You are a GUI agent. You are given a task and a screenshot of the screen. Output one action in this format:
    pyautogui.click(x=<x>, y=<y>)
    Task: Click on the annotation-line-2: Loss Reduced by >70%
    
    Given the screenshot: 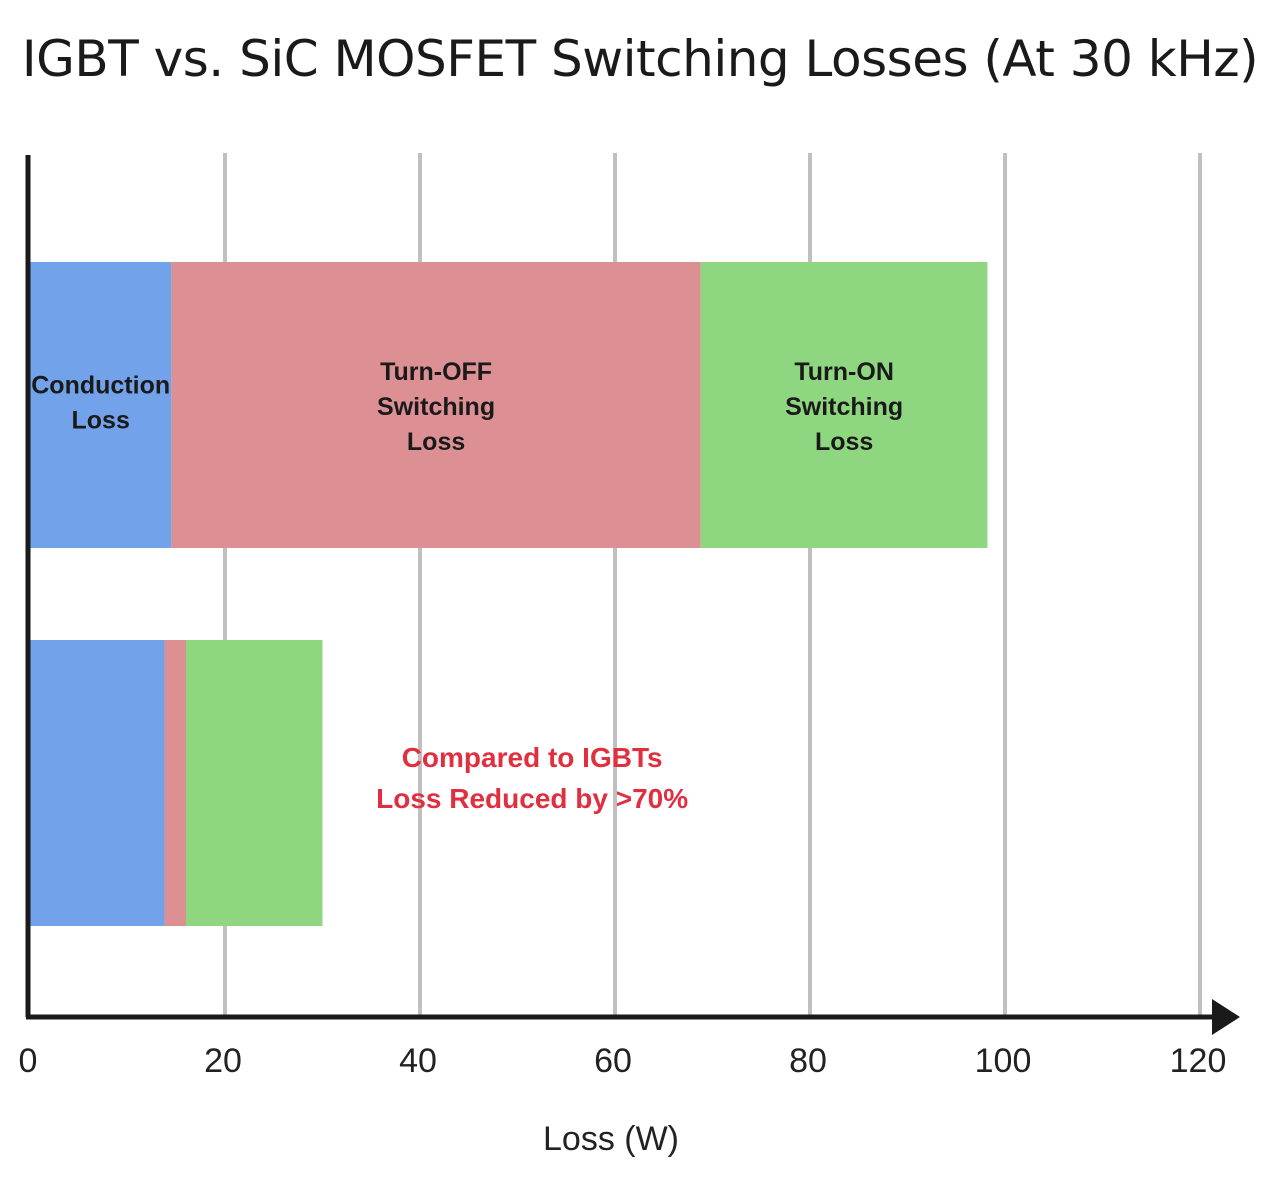 What is the action you would take?
    pyautogui.click(x=532, y=798)
    